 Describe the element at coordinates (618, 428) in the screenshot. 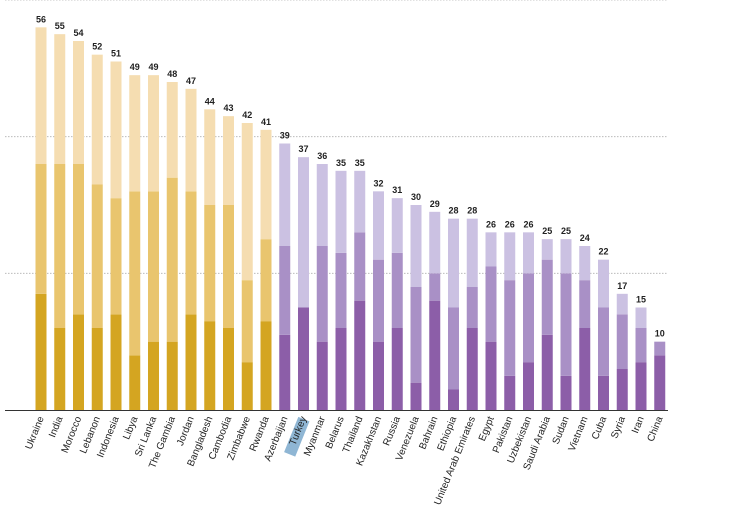

I see `category-label: Syria` at that location.